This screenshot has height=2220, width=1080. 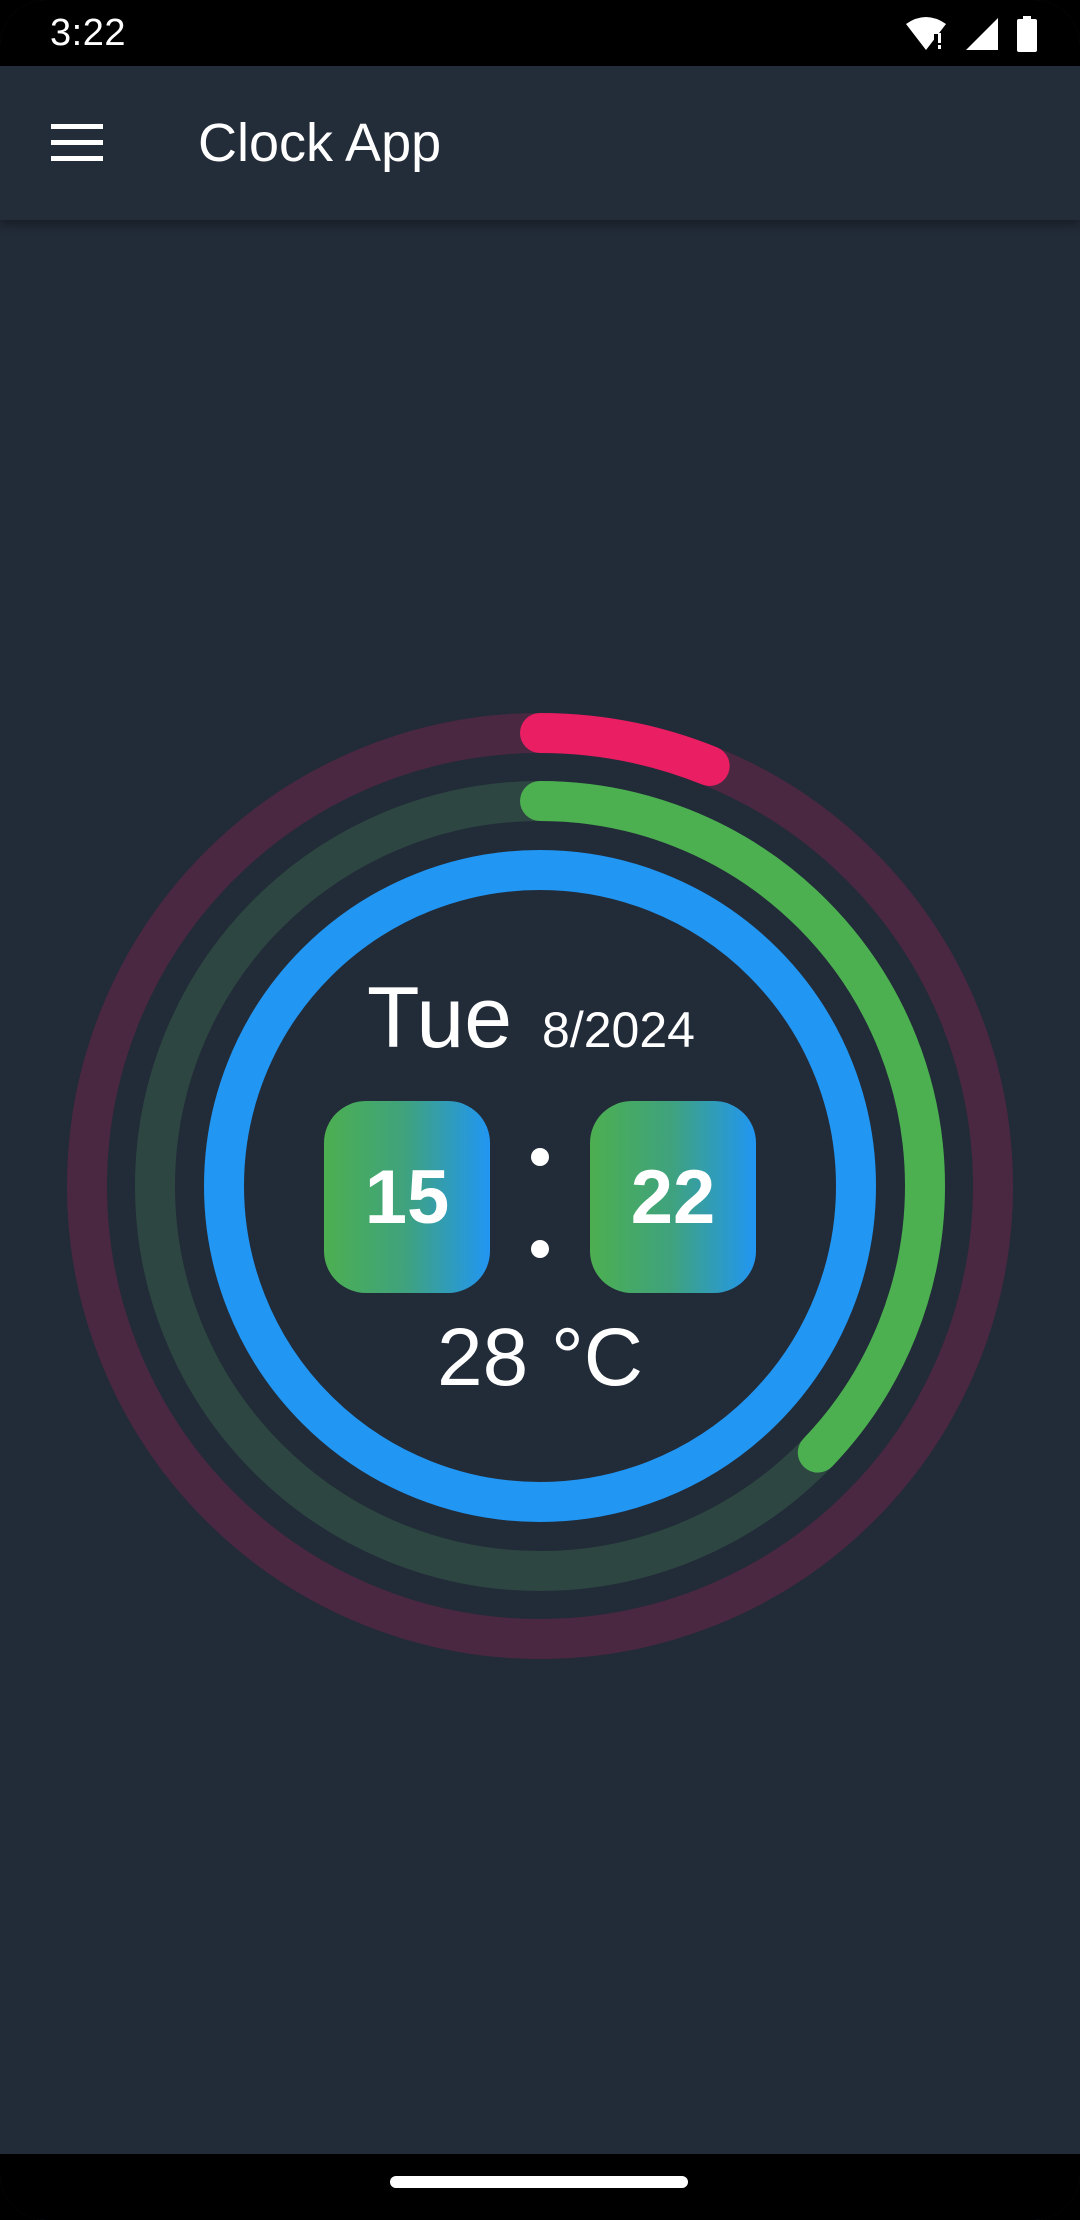 I want to click on status-icons, so click(x=971, y=34).